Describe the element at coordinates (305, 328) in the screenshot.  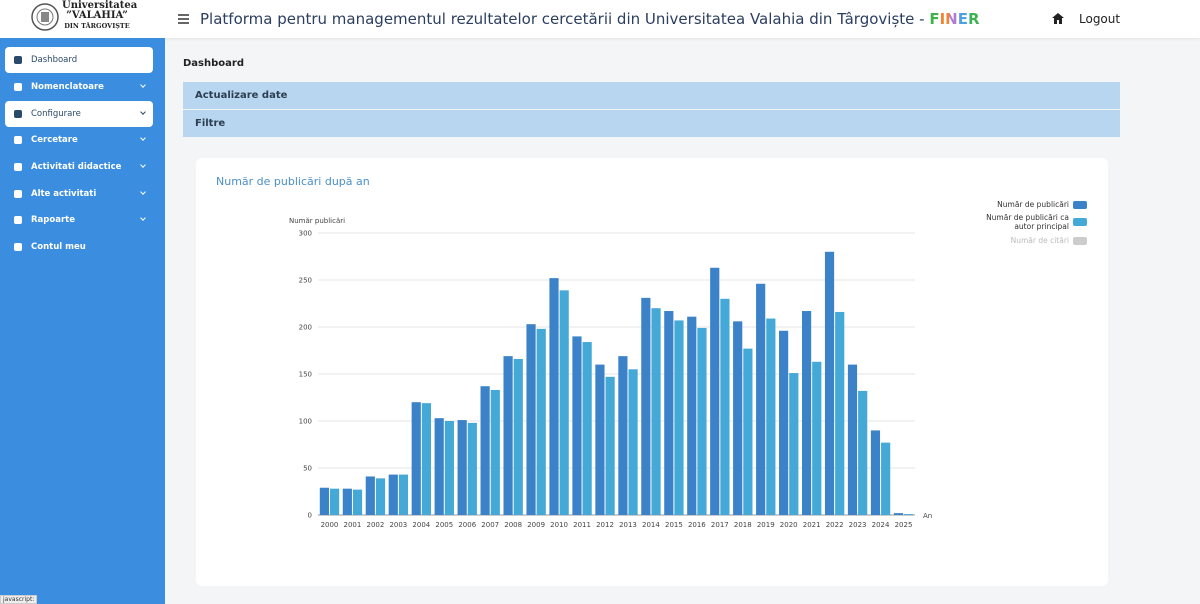
I see `y-tick-label: 200` at that location.